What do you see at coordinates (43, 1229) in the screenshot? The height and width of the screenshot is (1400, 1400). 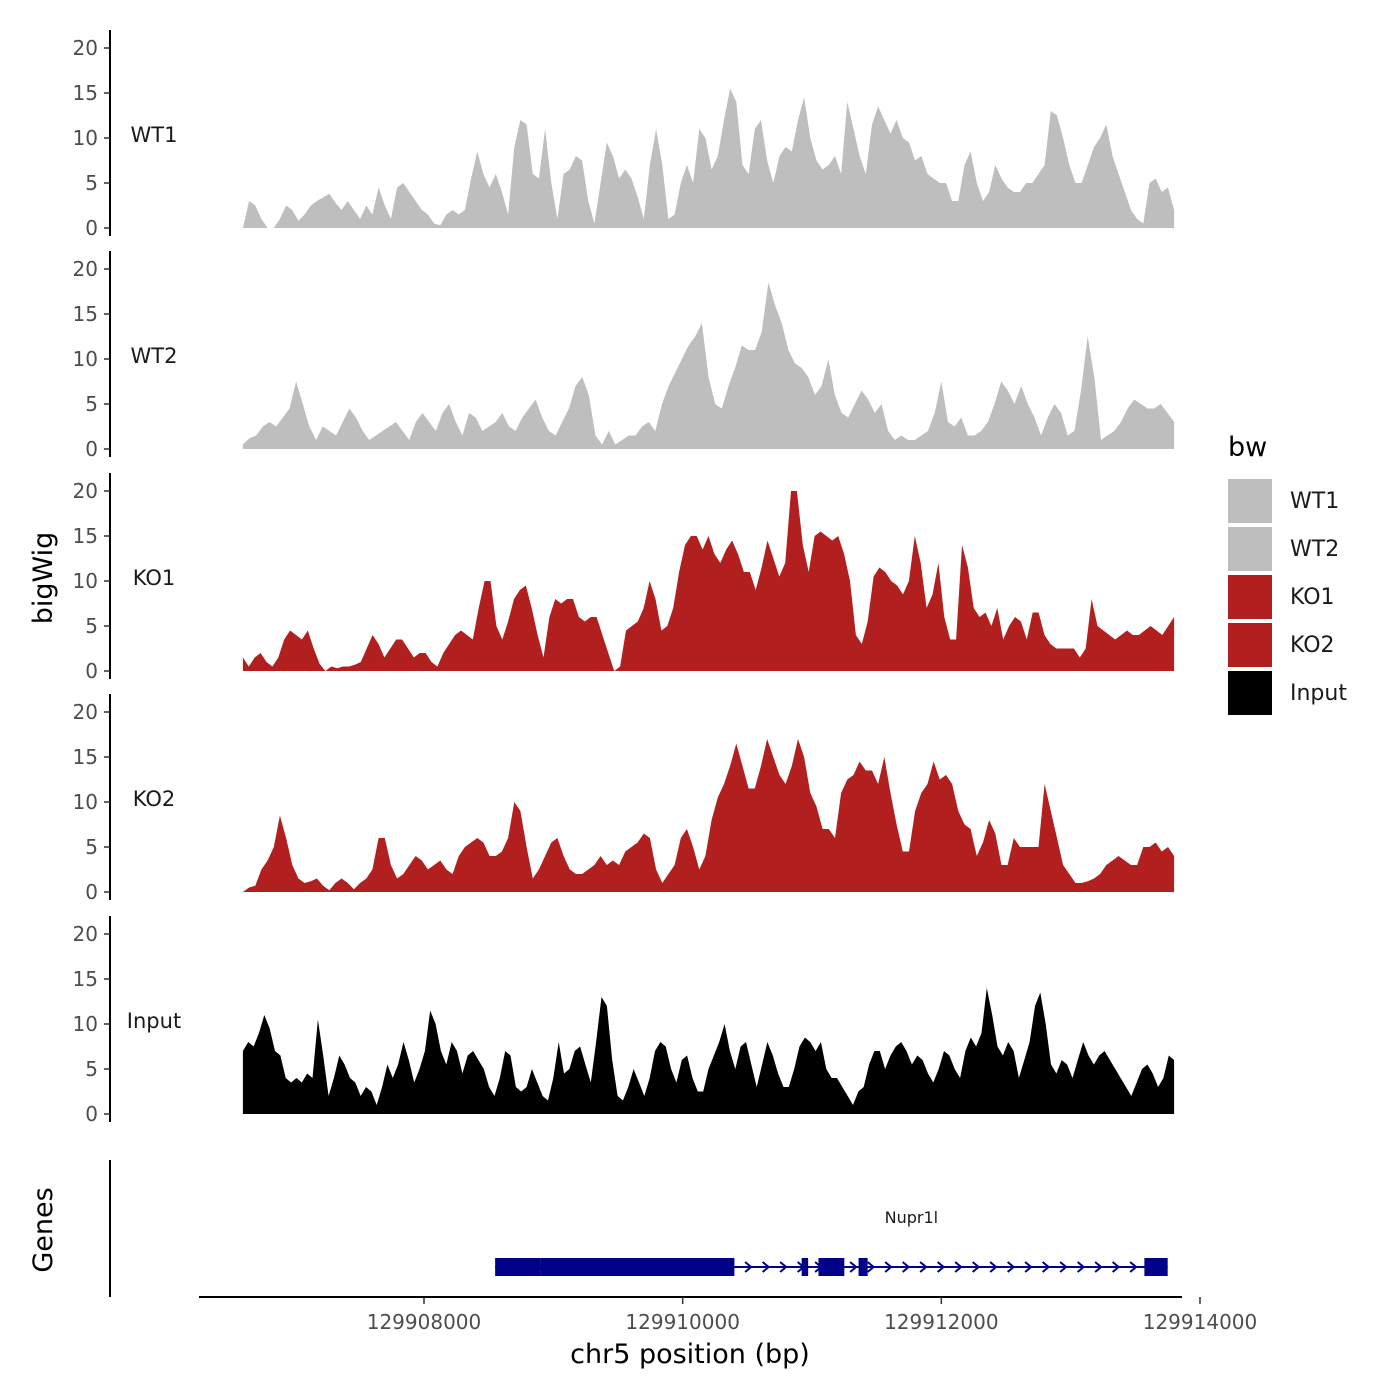 I see `genes-panel-title: Genes` at bounding box center [43, 1229].